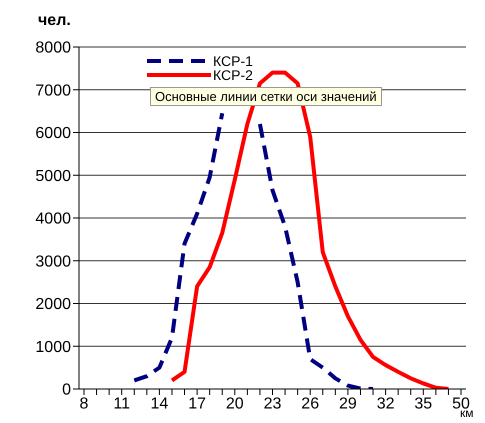 The width and height of the screenshot is (485, 423). Describe the element at coordinates (121, 403) in the screenshot. I see `x-tick-label: 11` at that location.